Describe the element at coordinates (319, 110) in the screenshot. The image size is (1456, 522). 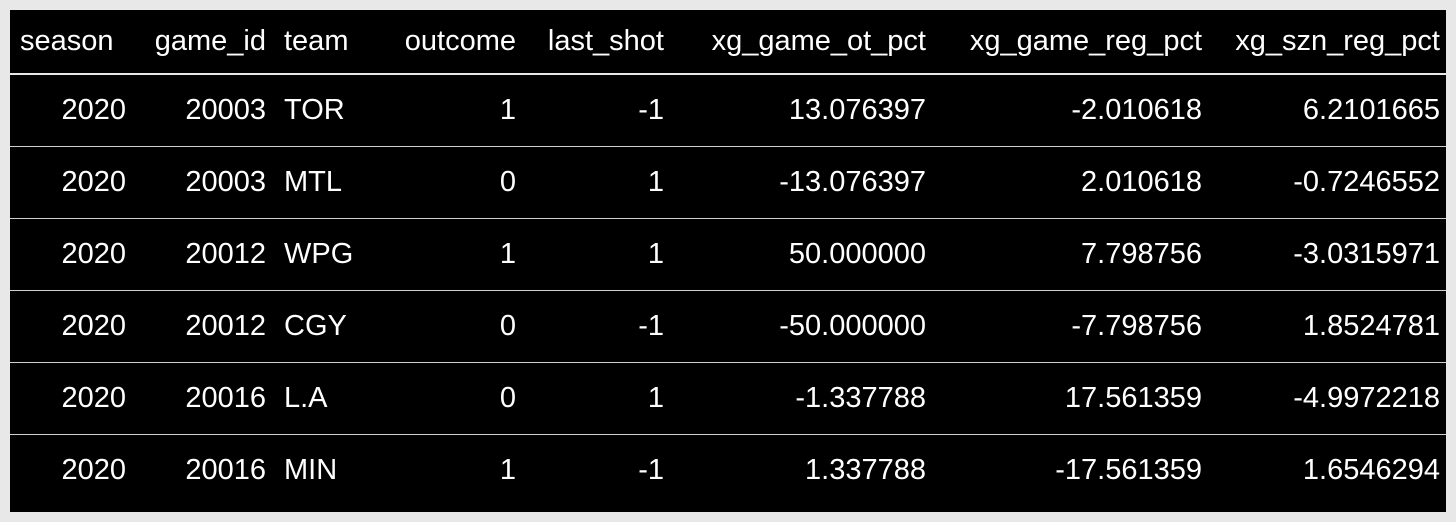
I see `cell-team: TOR` at that location.